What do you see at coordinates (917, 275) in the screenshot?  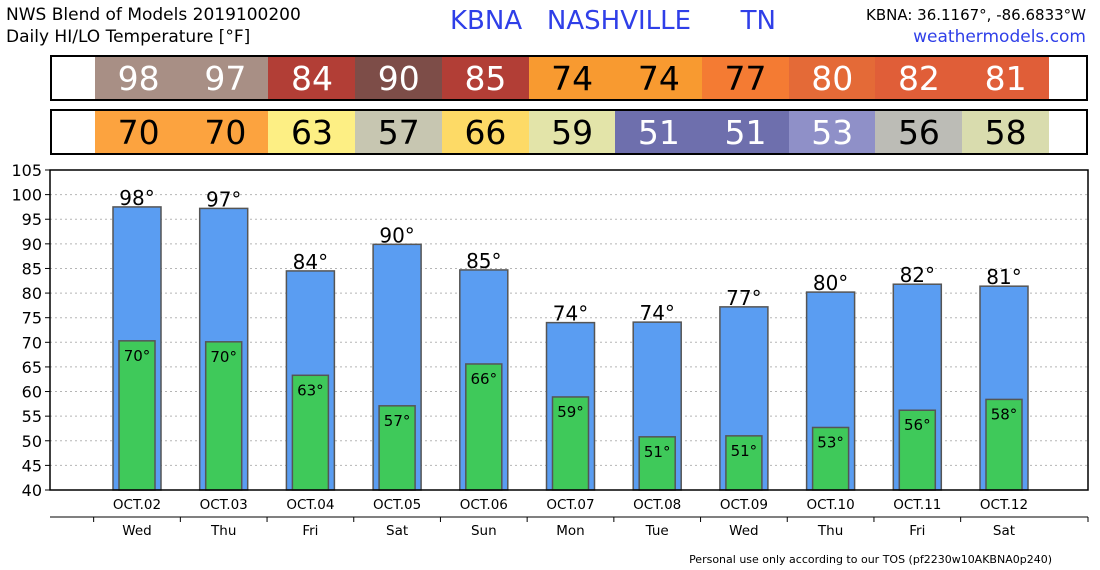 I see `high-temp-label: 82°` at bounding box center [917, 275].